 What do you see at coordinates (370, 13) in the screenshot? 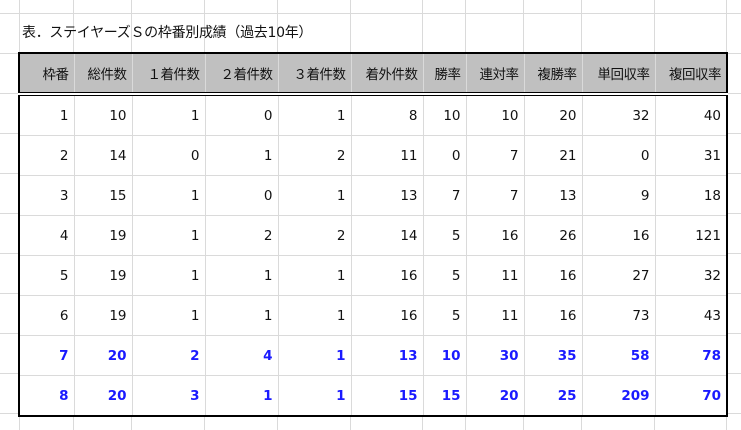
I see `grid-row-line` at bounding box center [370, 13].